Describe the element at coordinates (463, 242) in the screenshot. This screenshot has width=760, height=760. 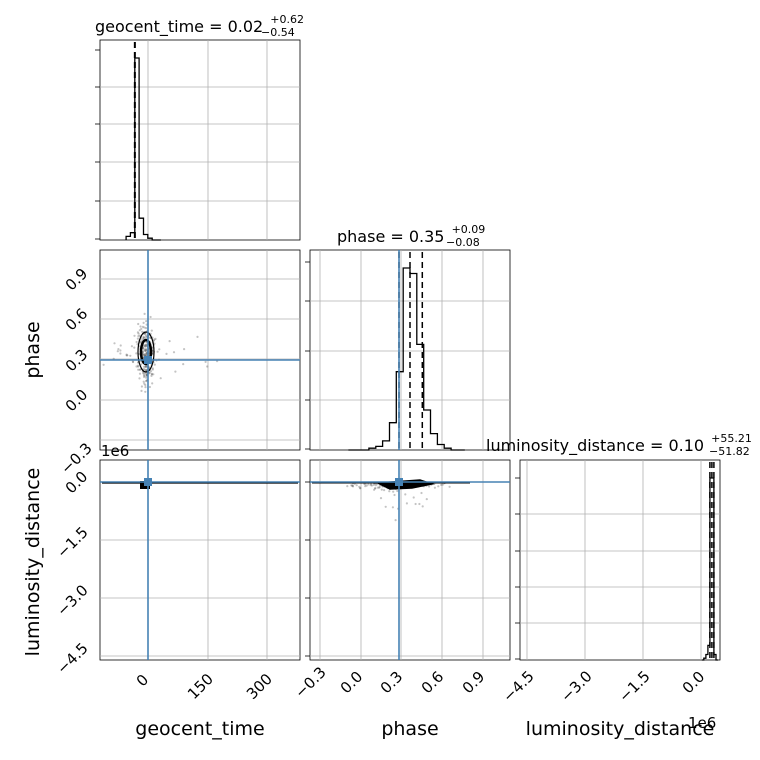
I see `title-phase-minus: −0.08` at that location.